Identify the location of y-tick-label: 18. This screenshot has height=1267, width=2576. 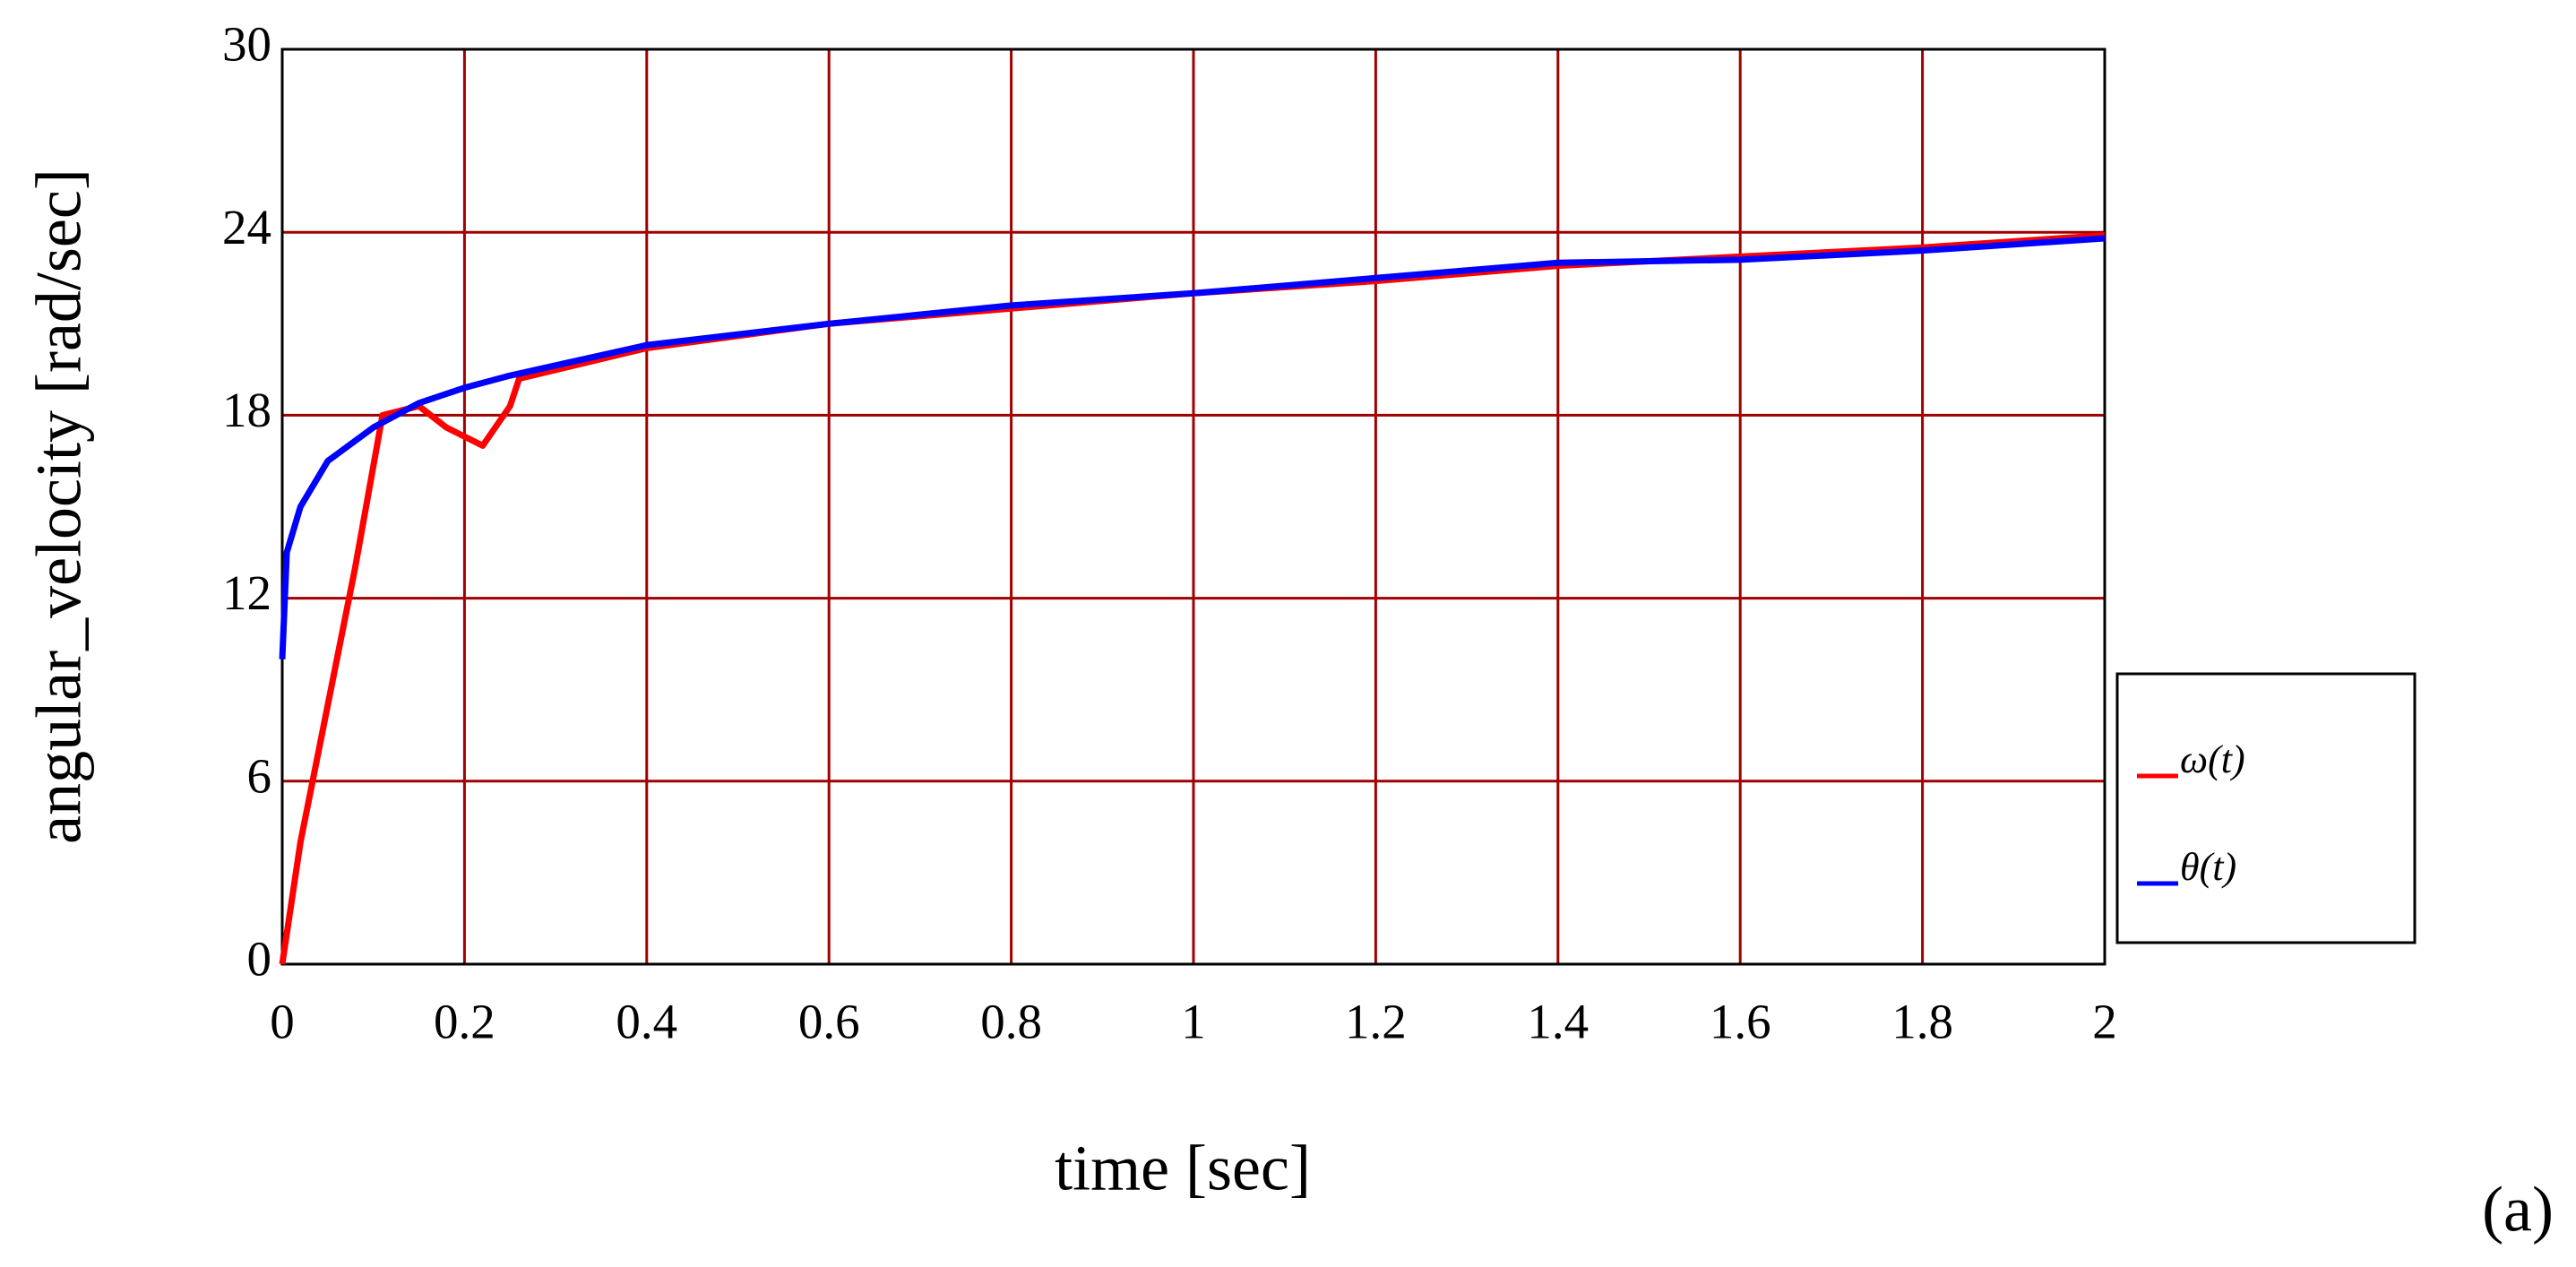
(247, 410).